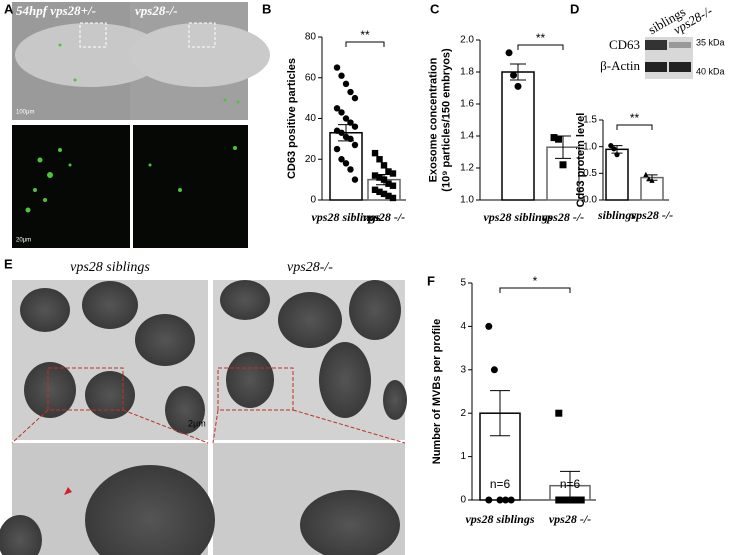  I want to click on image, so click(71, 186).